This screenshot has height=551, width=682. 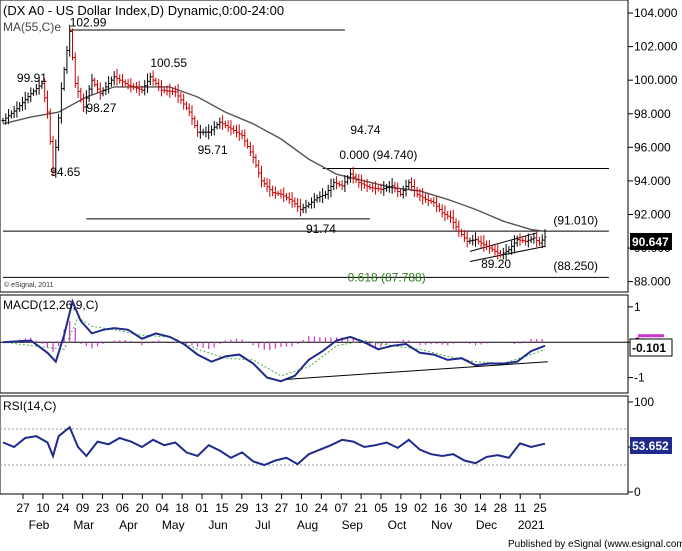 I want to click on x-tick-label: 15, so click(x=222, y=508).